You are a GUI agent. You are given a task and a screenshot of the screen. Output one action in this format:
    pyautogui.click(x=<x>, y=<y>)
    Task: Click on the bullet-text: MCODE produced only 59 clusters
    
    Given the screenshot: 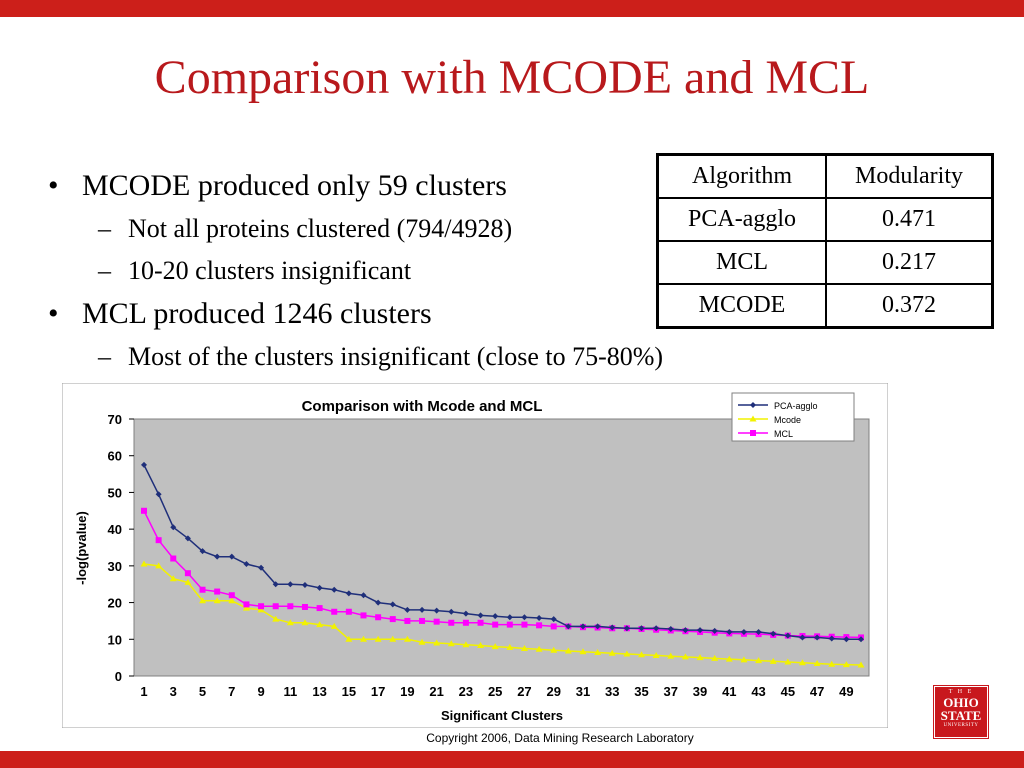 What is the action you would take?
    pyautogui.click(x=294, y=185)
    